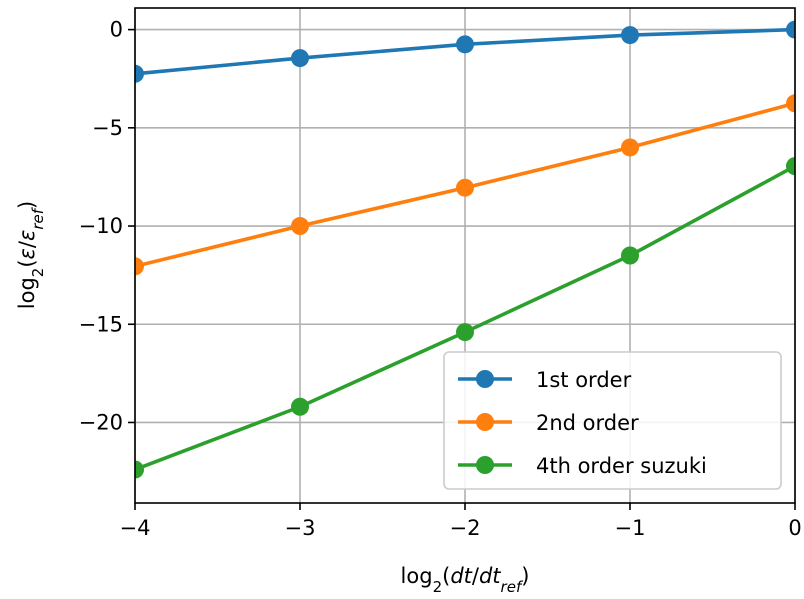 Image resolution: width=804 pixels, height=599 pixels. What do you see at coordinates (587, 423) in the screenshot?
I see `legend-label: 2nd order` at bounding box center [587, 423].